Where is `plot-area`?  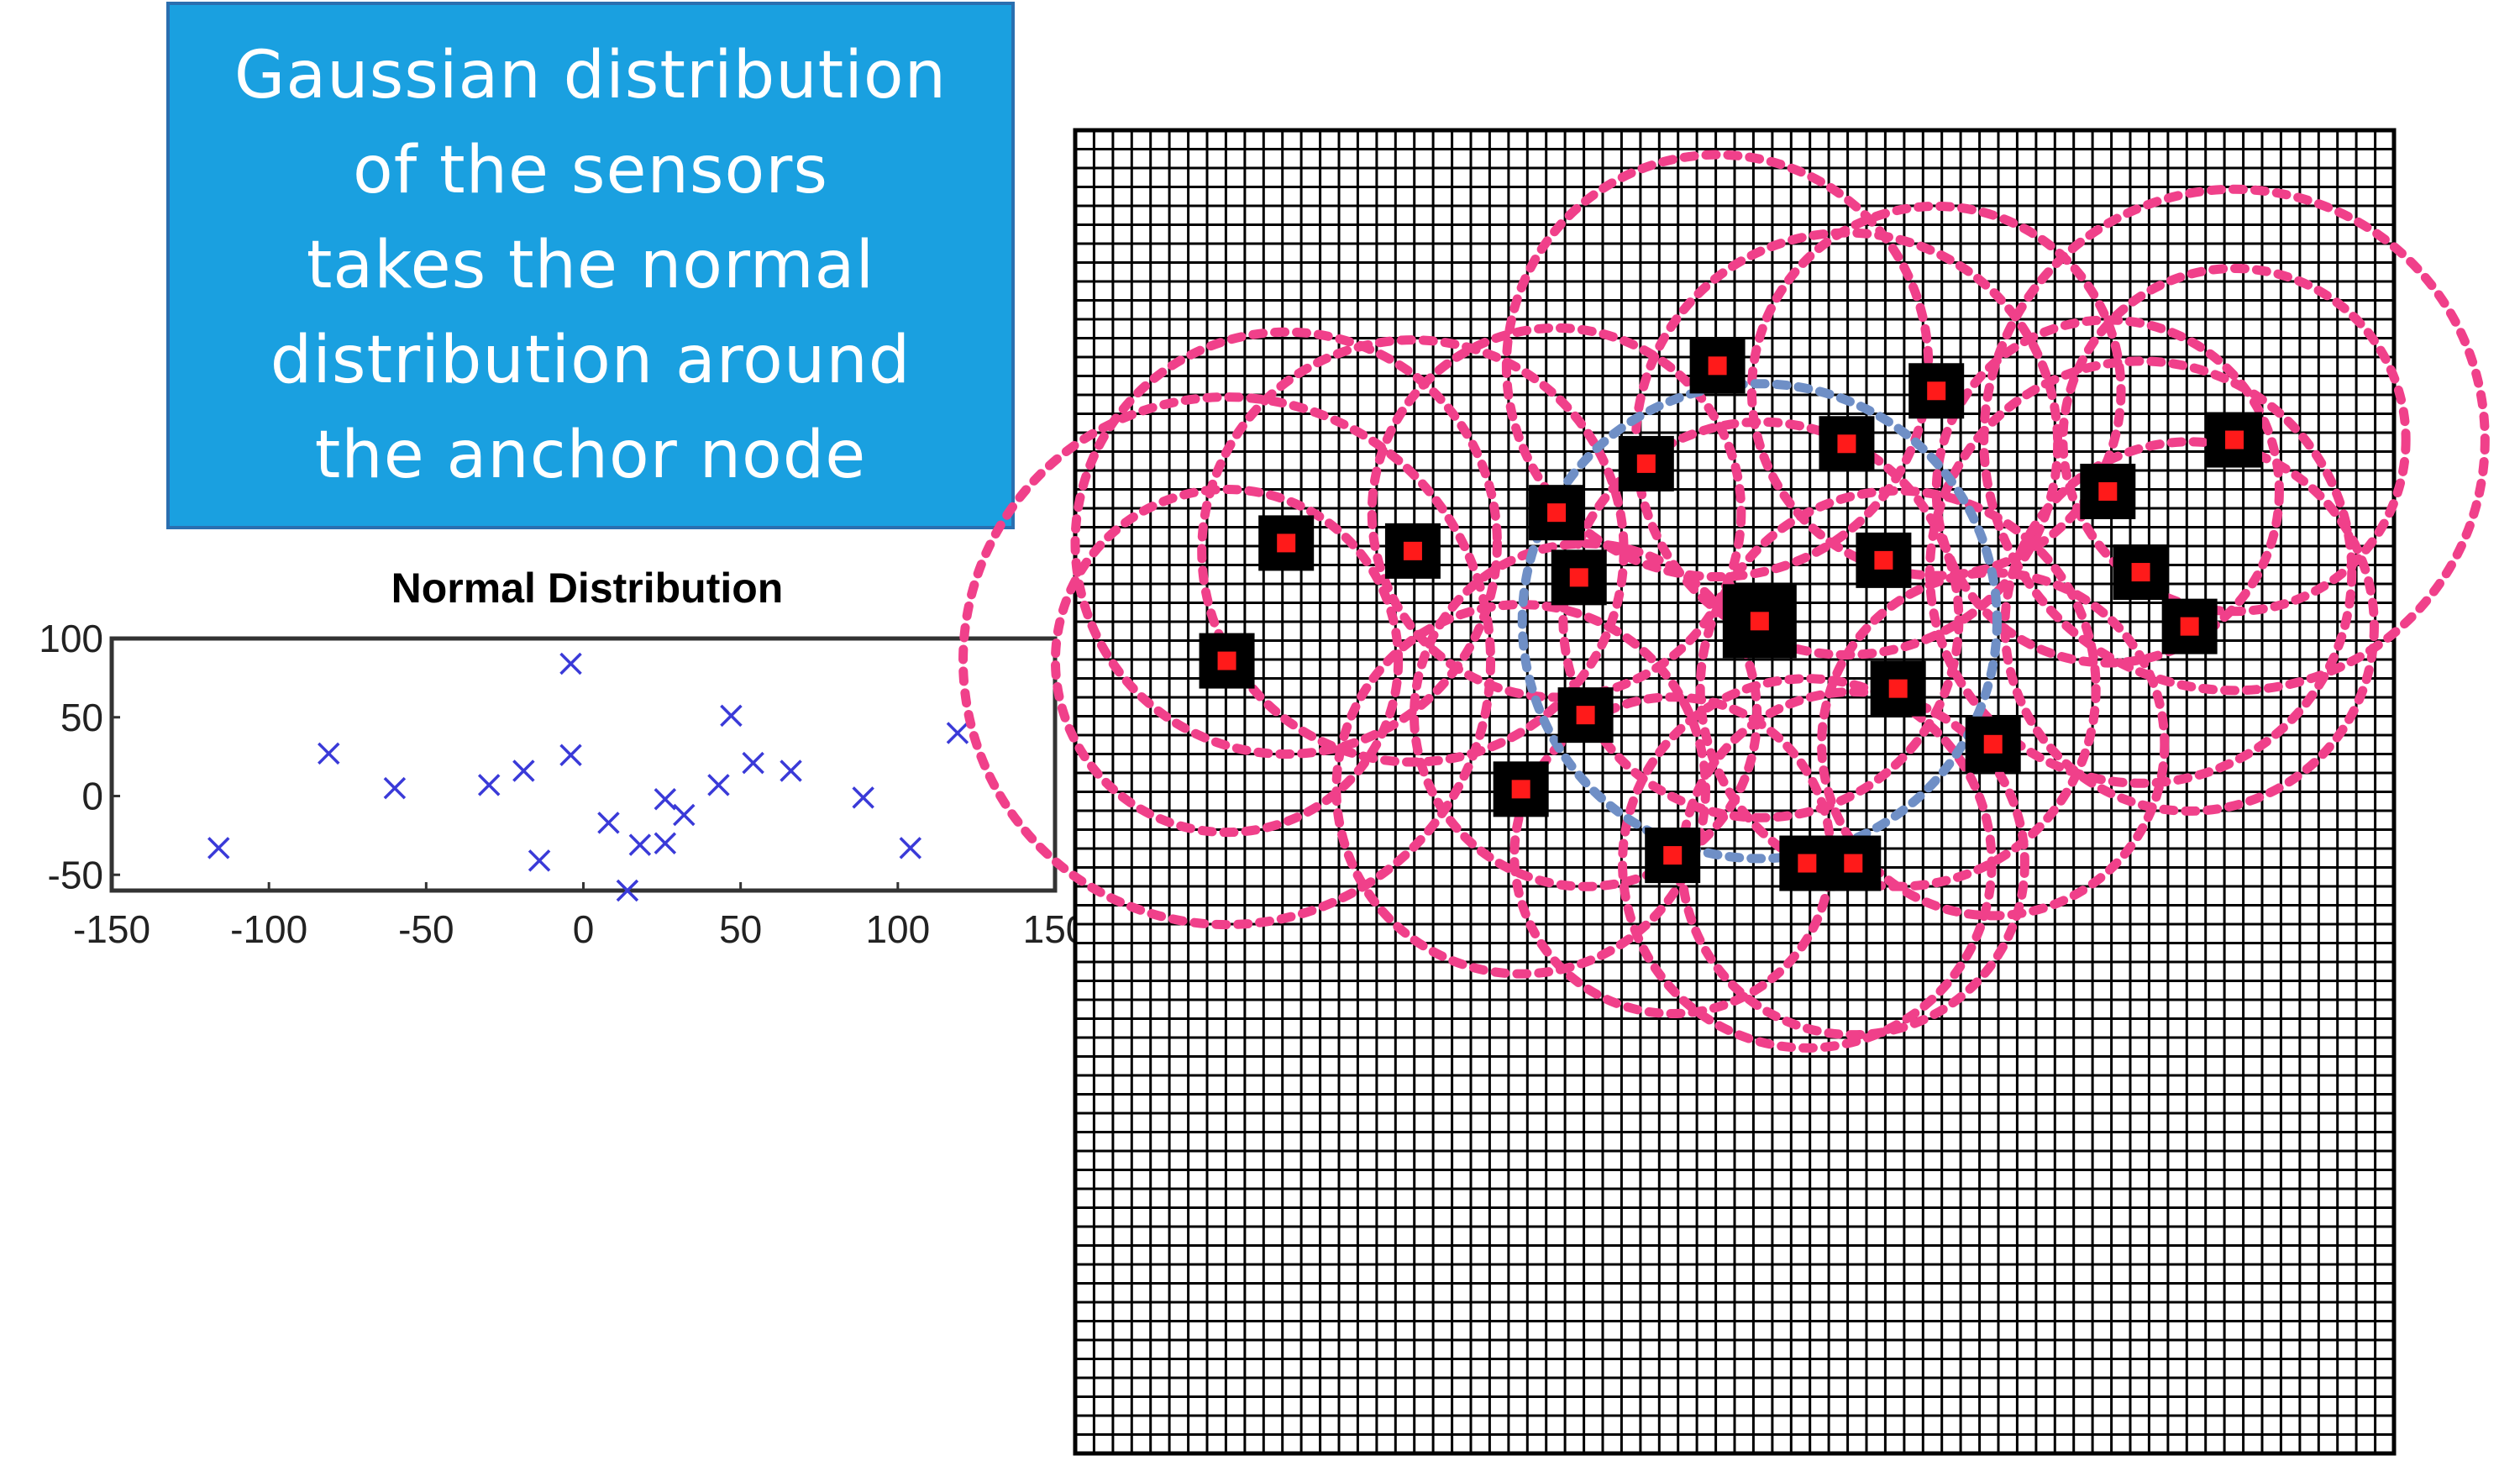 plot-area is located at coordinates (583, 764).